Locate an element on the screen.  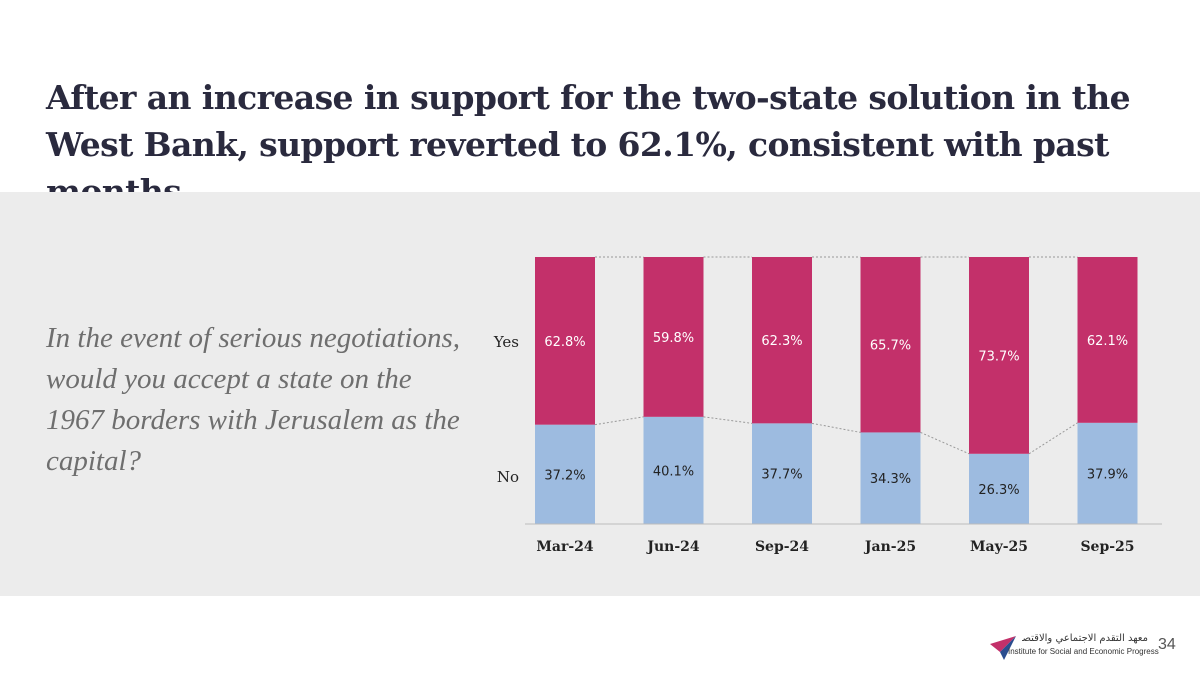
logo-arabic-text: معهد التقدم الاجتماعي والاقتصادي is located at coordinates (1085, 638).